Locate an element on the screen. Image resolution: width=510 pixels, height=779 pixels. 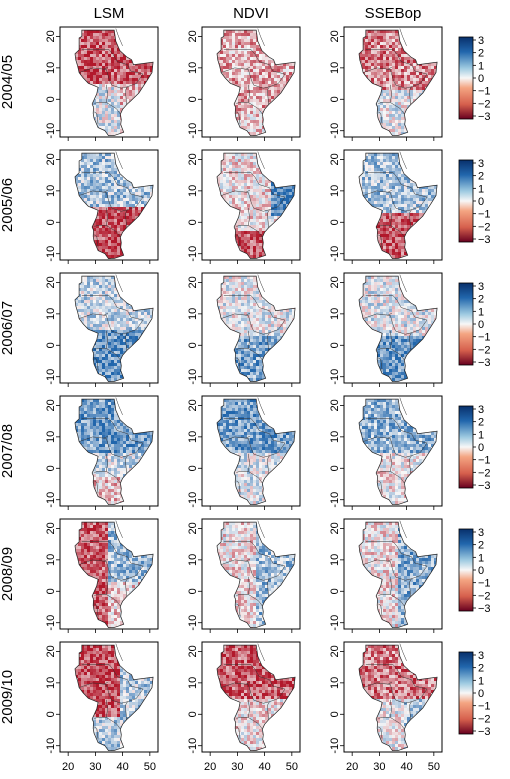
row-label-2: 2005/06 is located at coordinates (8, 205).